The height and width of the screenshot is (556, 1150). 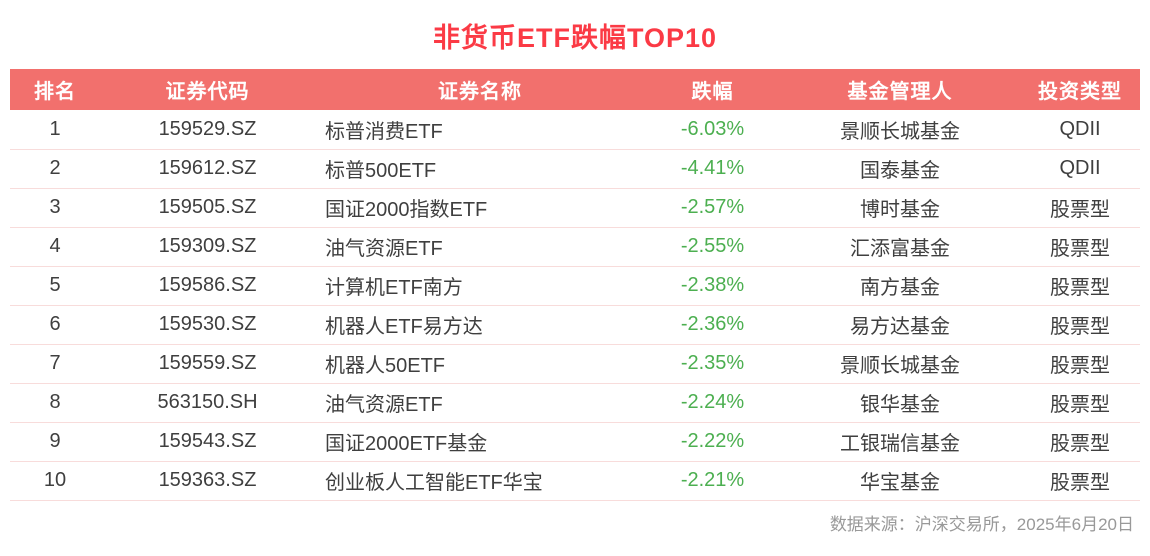 I want to click on table-row: 2 159612.SZ 标普500ETF -4.41% 国泰基金 QDII, so click(x=575, y=169).